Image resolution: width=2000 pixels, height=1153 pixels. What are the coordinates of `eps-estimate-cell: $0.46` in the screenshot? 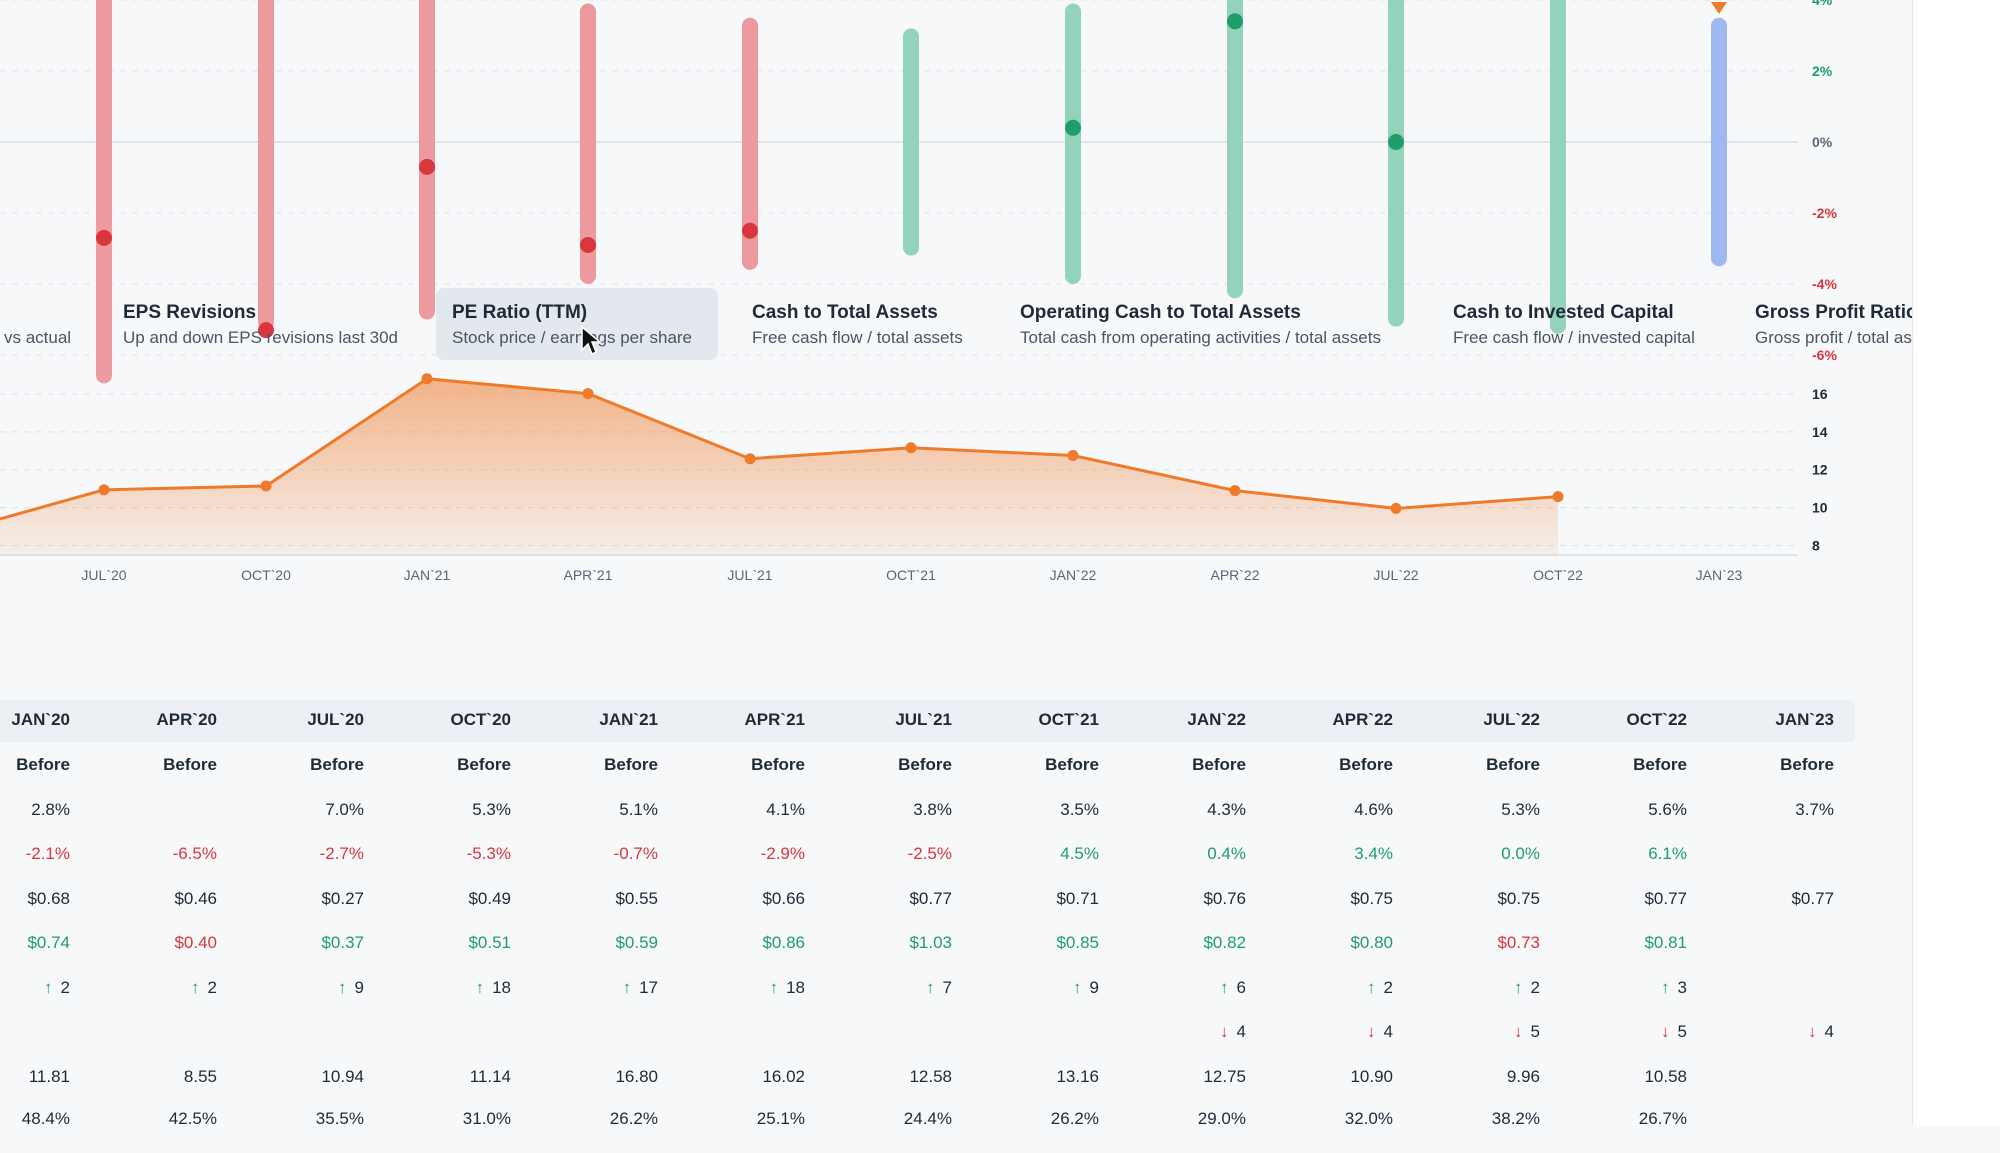 It's located at (195, 898).